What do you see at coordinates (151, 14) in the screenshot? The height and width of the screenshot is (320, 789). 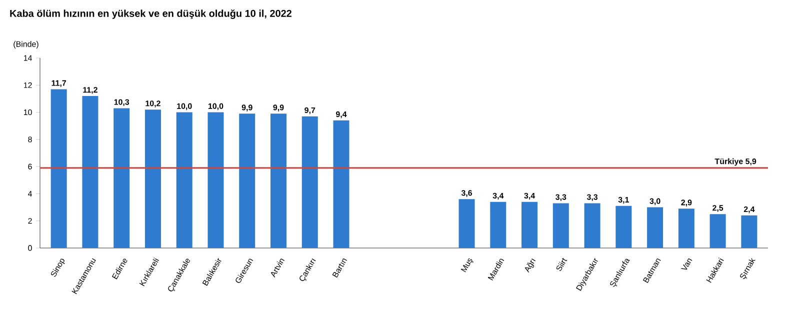 I see `chart-title: Kaba ölüm hızının en yüksek ve en düşük olduğu 10 il, 2022` at bounding box center [151, 14].